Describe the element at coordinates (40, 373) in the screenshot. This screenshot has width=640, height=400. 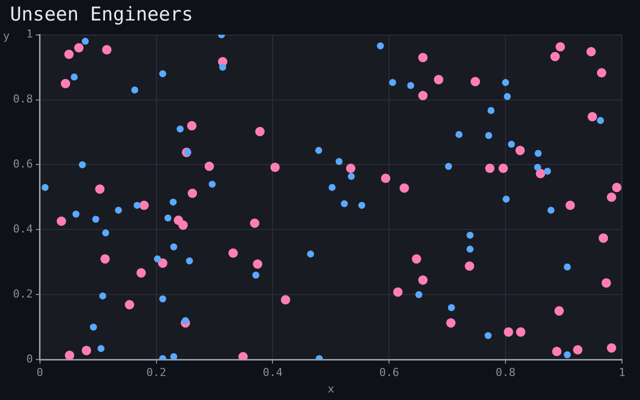
I see `x-tick-label: 0` at that location.